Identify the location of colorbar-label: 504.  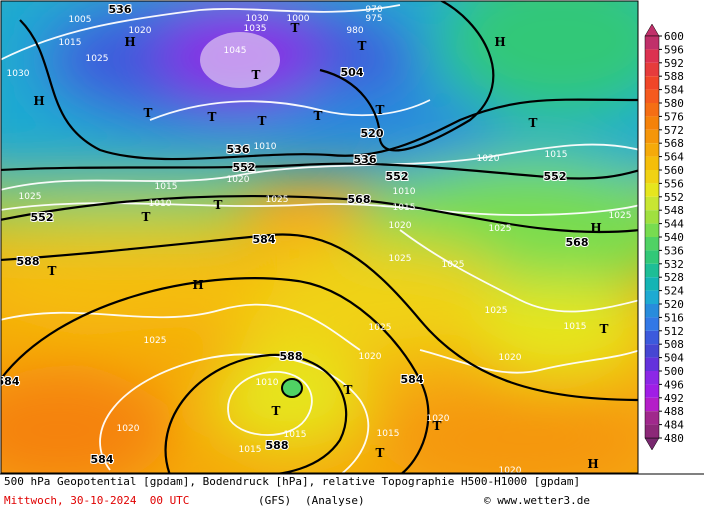
(674, 358).